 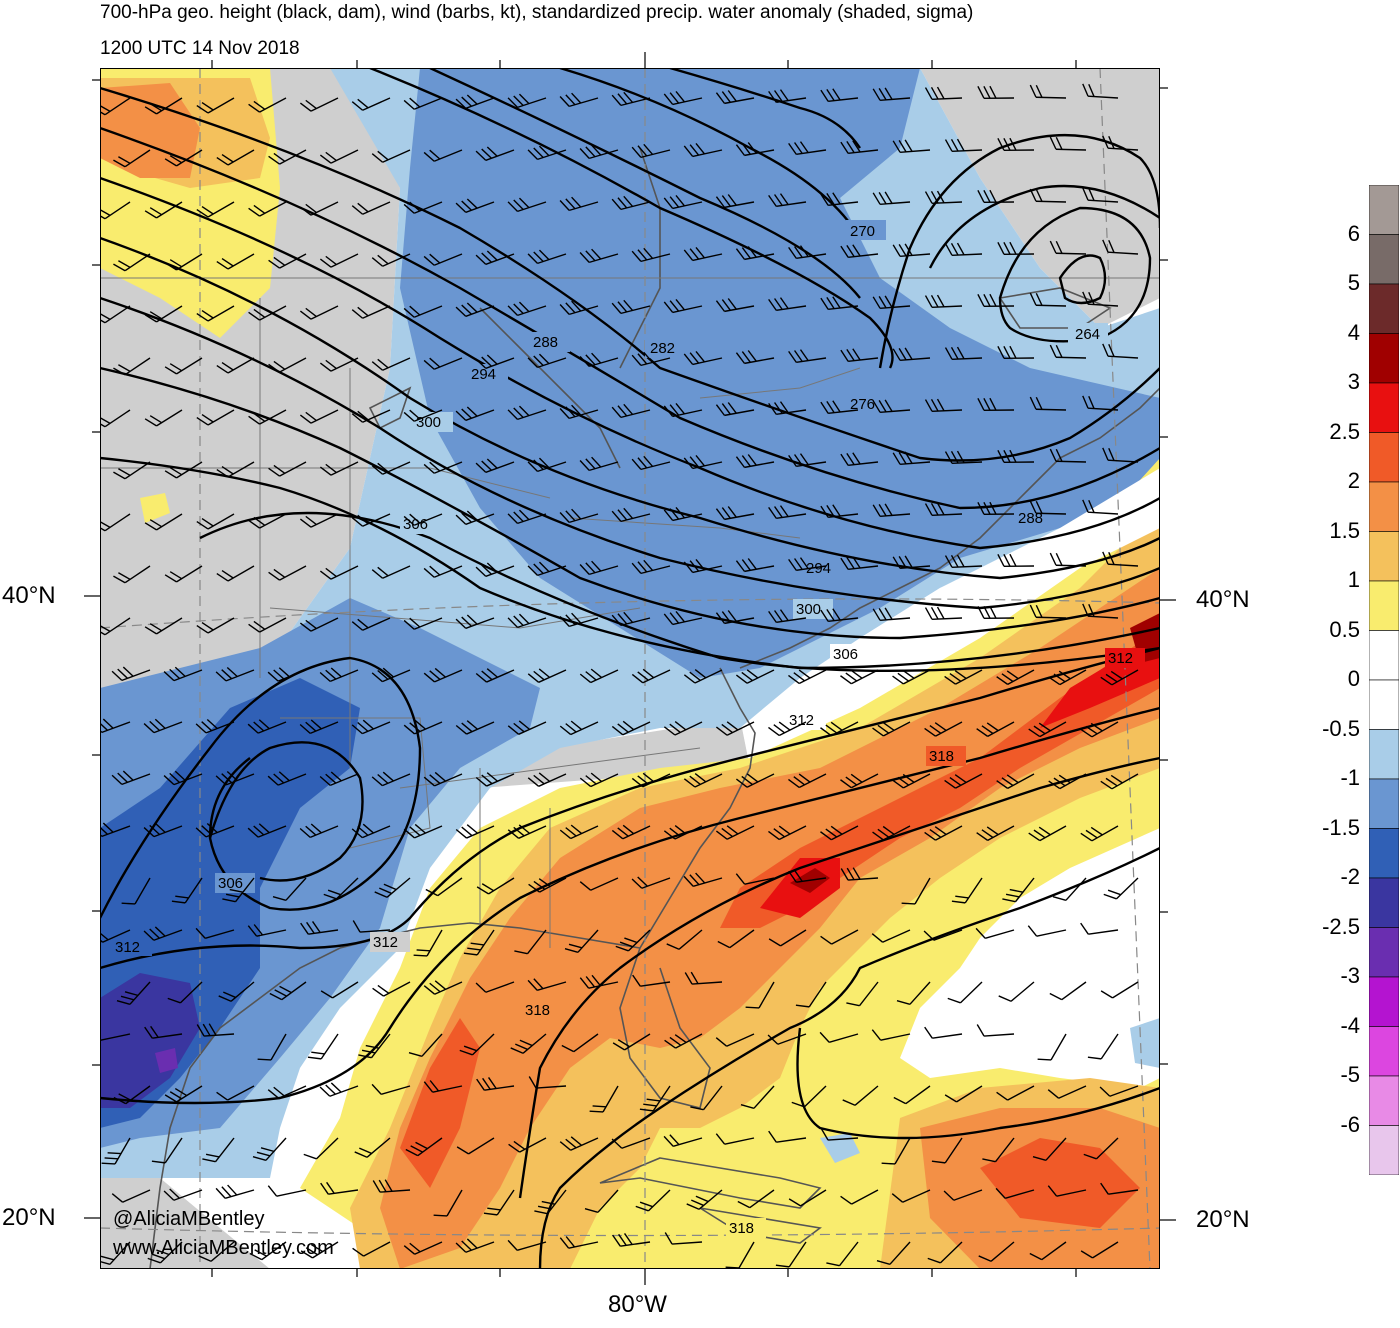 I want to click on credit-website: www.AliciaMBentley.com, so click(x=223, y=1248).